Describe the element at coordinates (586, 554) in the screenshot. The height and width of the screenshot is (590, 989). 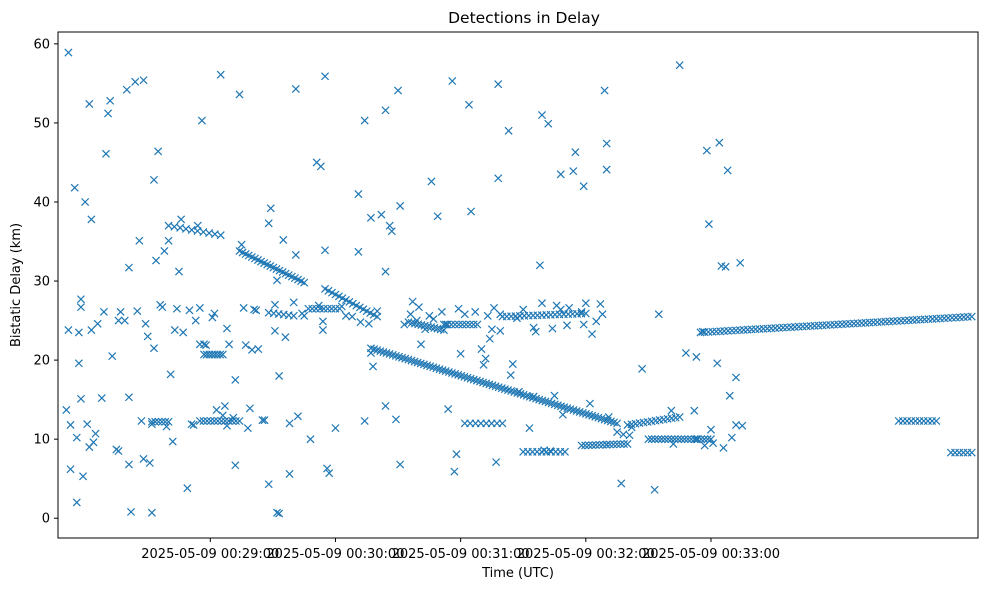
I see `x-tick-label: 2025-05-09 00:32:00` at that location.